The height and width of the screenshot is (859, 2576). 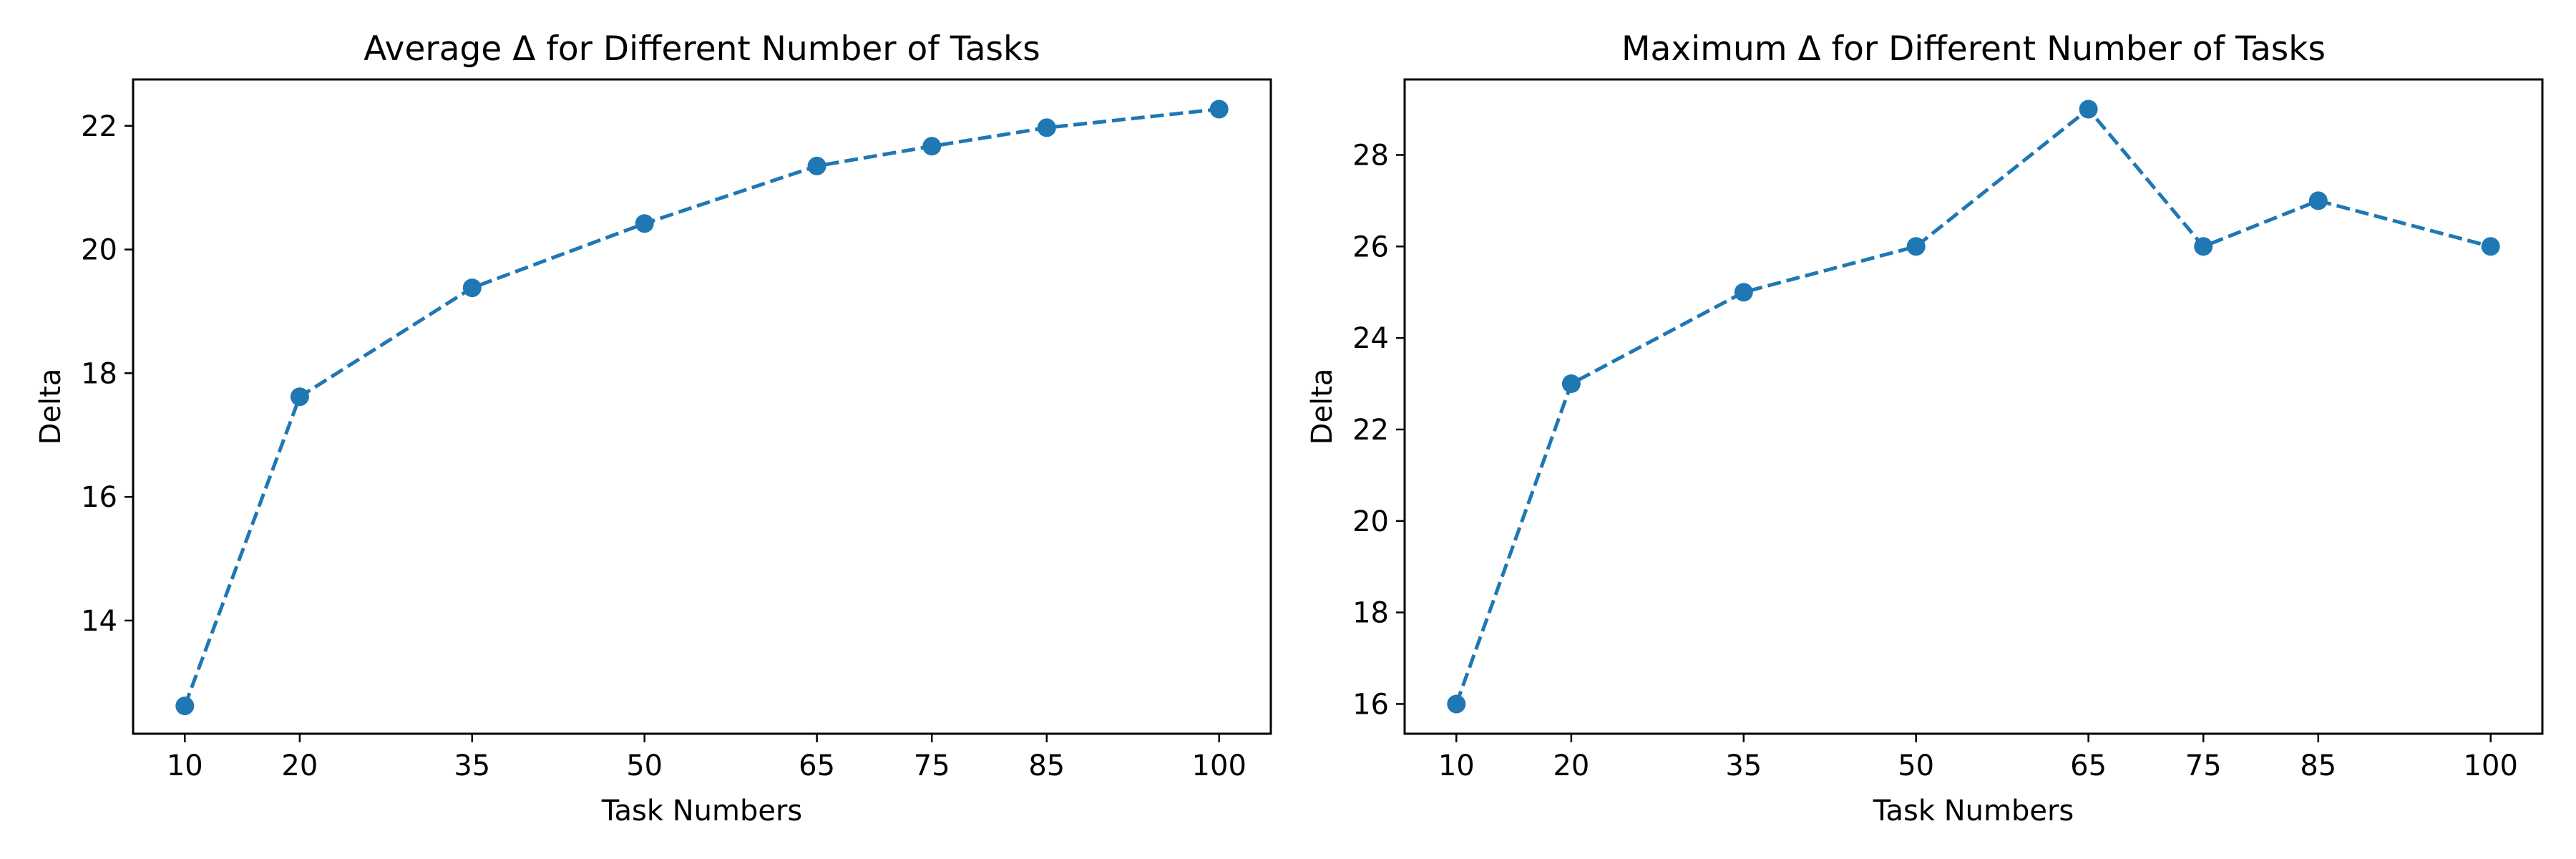 I want to click on y-tick-label: 26, so click(x=1370, y=246).